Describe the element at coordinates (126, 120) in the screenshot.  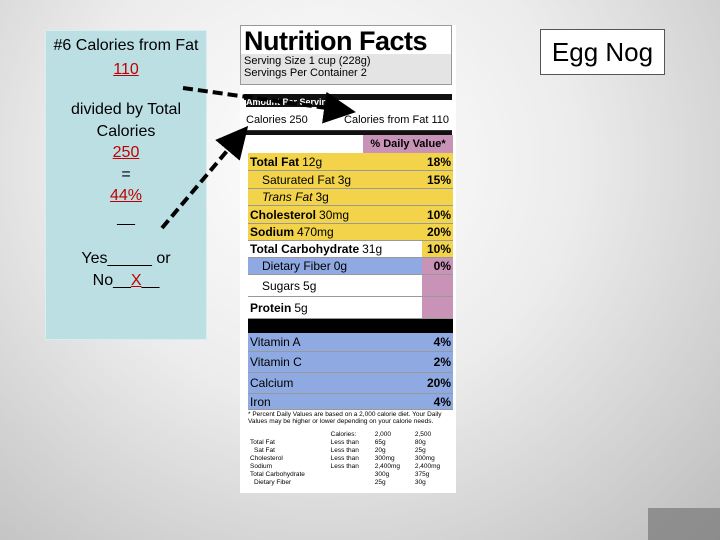
I see `divided: divided by Total Calories` at that location.